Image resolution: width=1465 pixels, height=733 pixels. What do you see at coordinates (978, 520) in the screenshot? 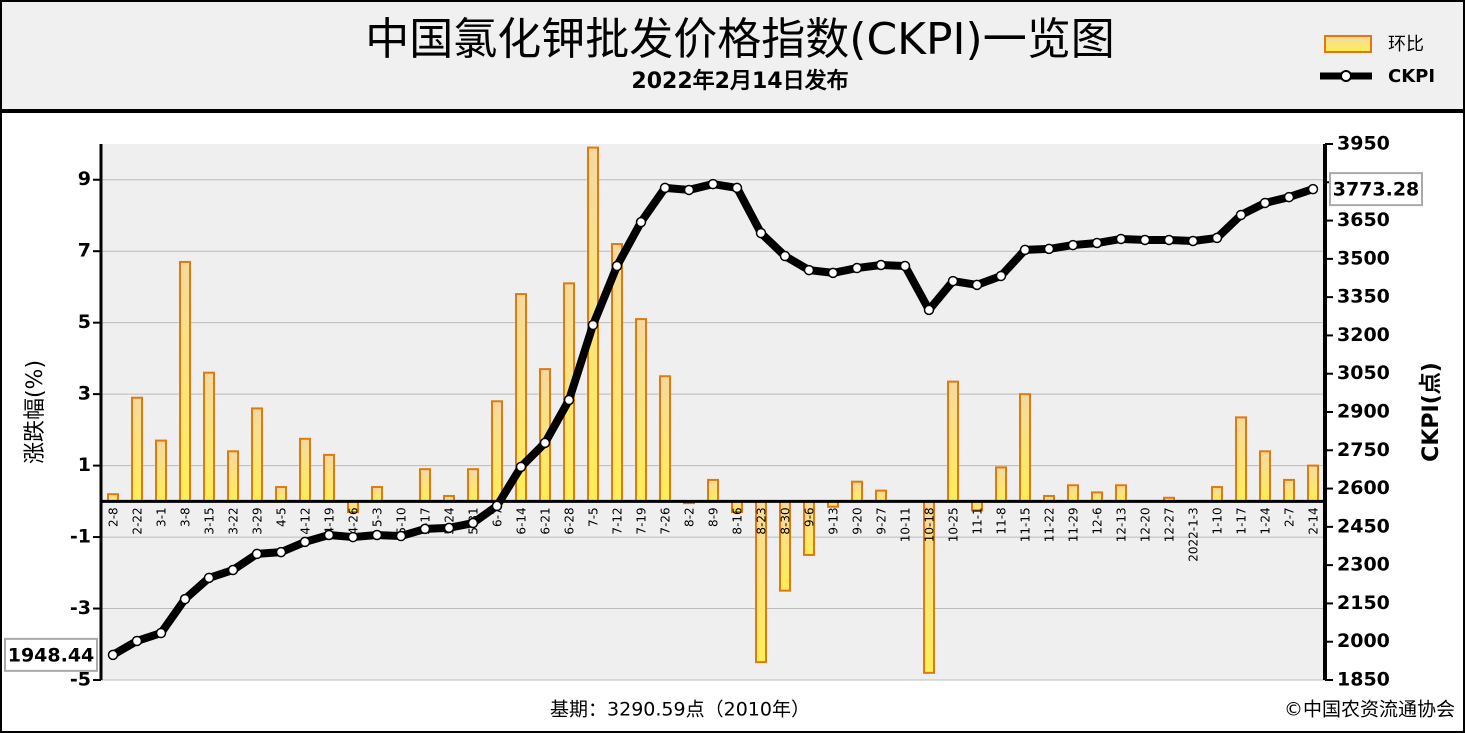
I see `x-tick-label: 11-1` at bounding box center [978, 520].